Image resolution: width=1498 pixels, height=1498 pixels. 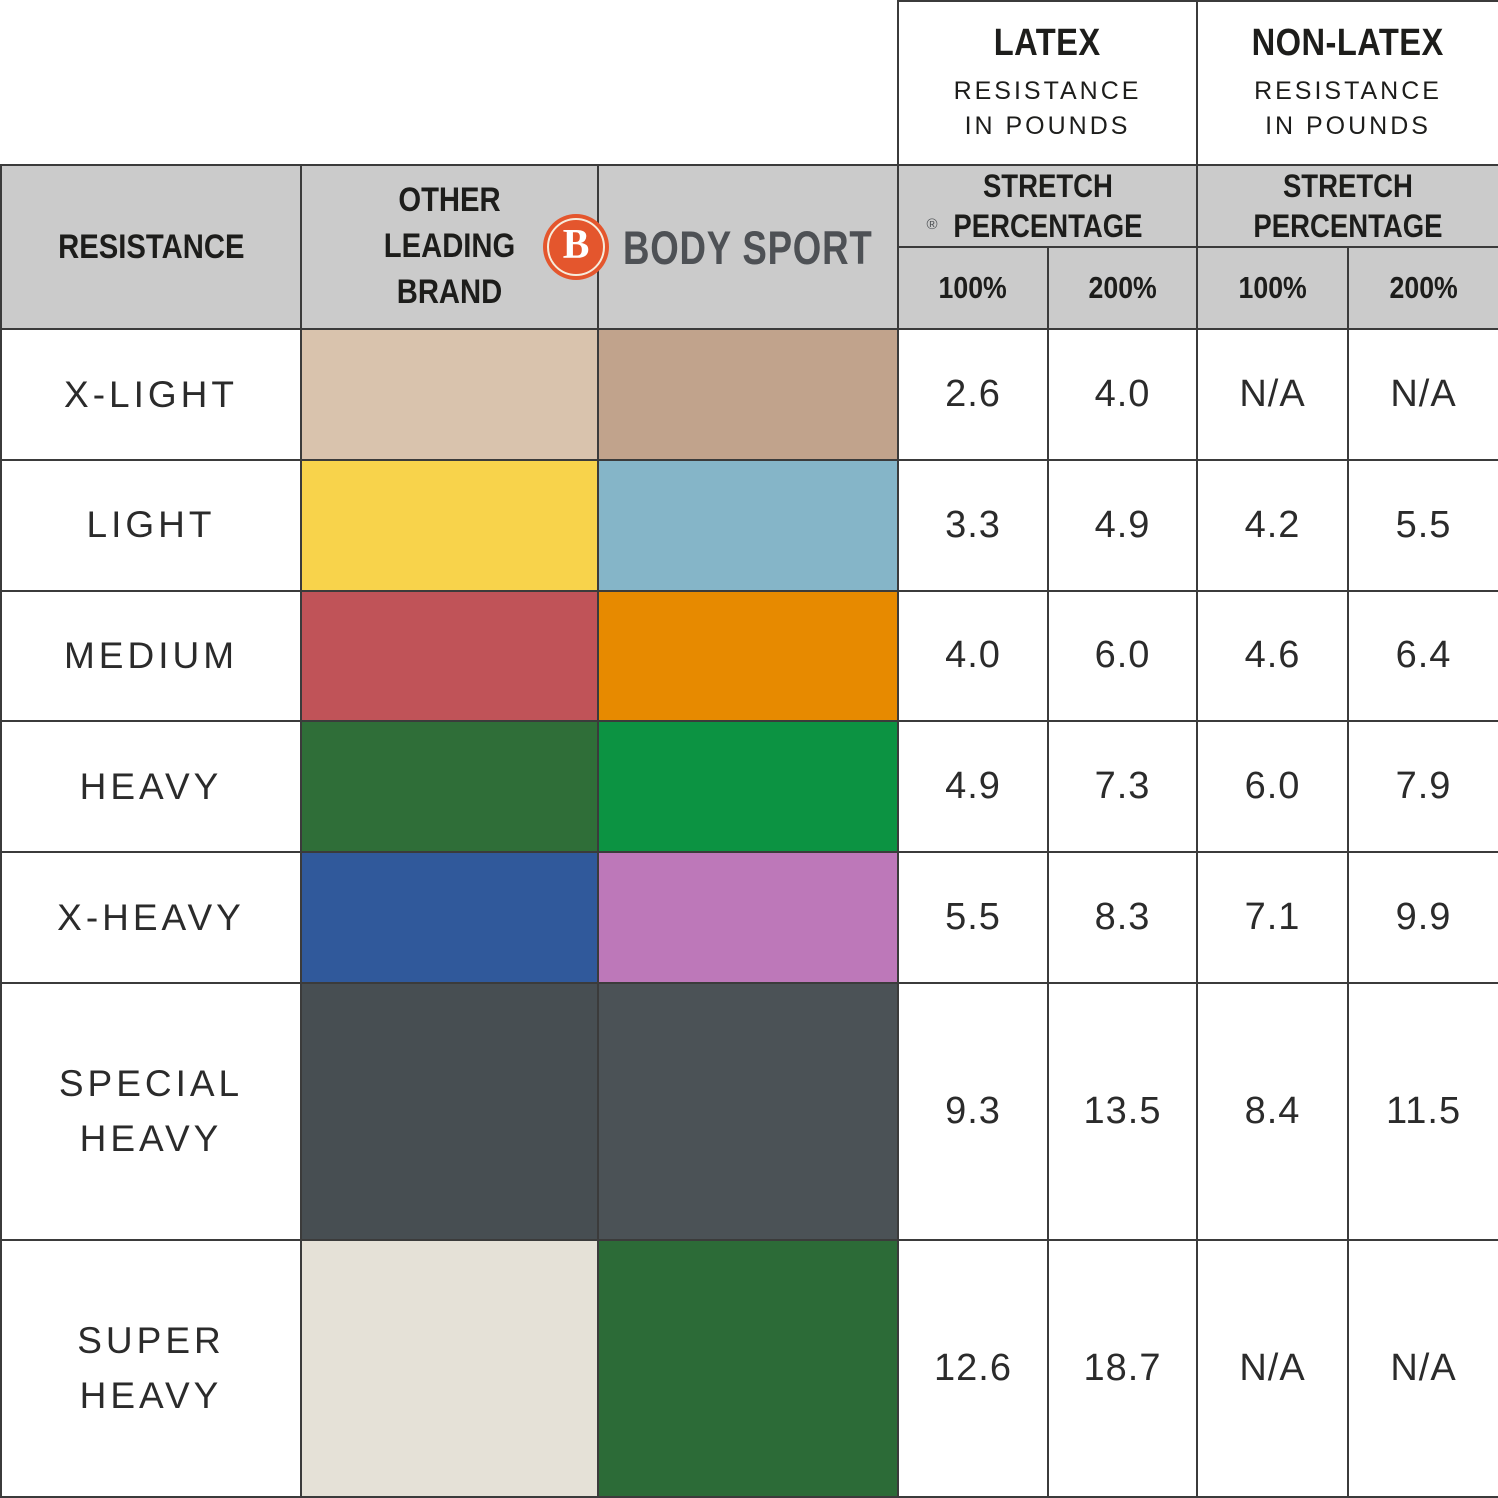 I want to click on row-label-cell: MEDIUM, so click(x=151, y=656).